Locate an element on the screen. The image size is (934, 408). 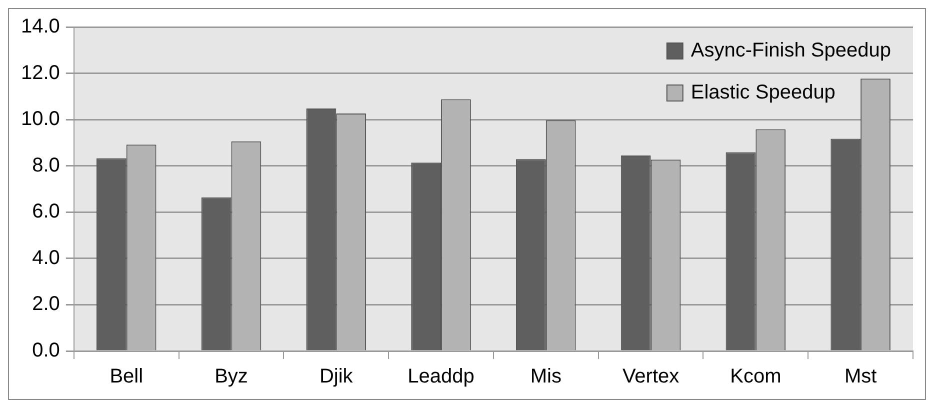
x-tick-label: Mst is located at coordinates (861, 377).